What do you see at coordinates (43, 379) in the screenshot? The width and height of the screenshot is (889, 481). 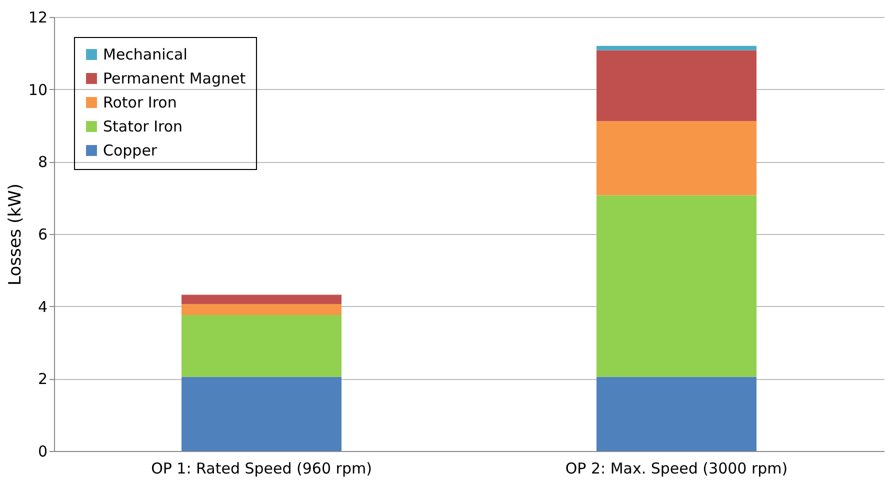 I see `y-tick-label: 2` at bounding box center [43, 379].